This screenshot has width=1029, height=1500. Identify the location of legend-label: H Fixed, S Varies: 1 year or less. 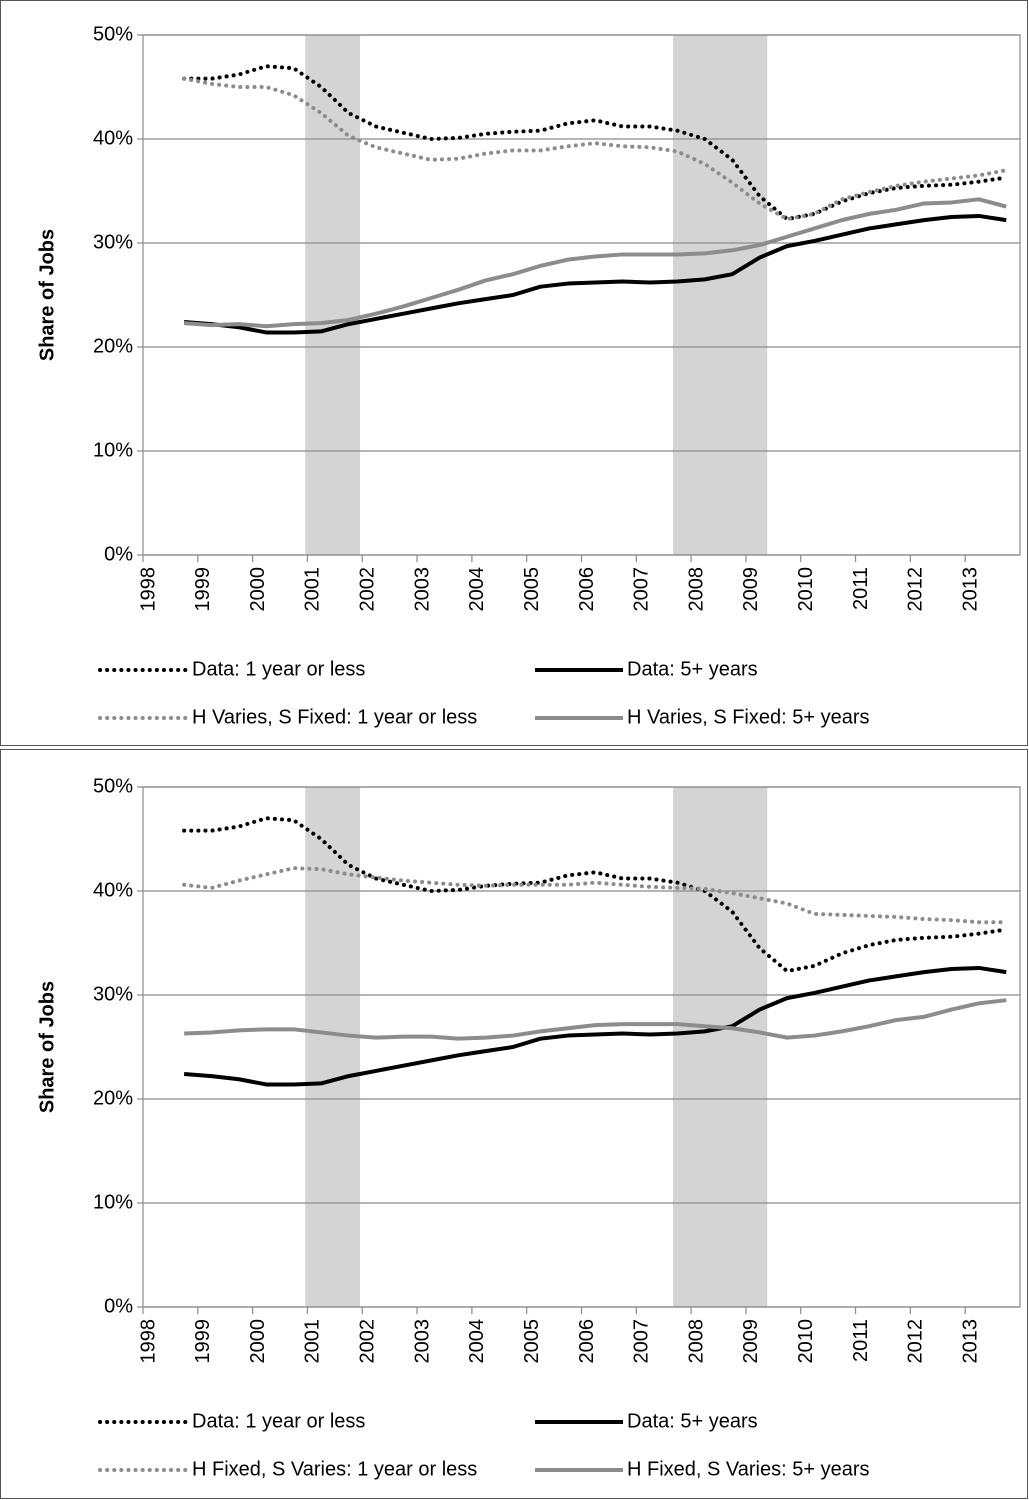
(334, 1469).